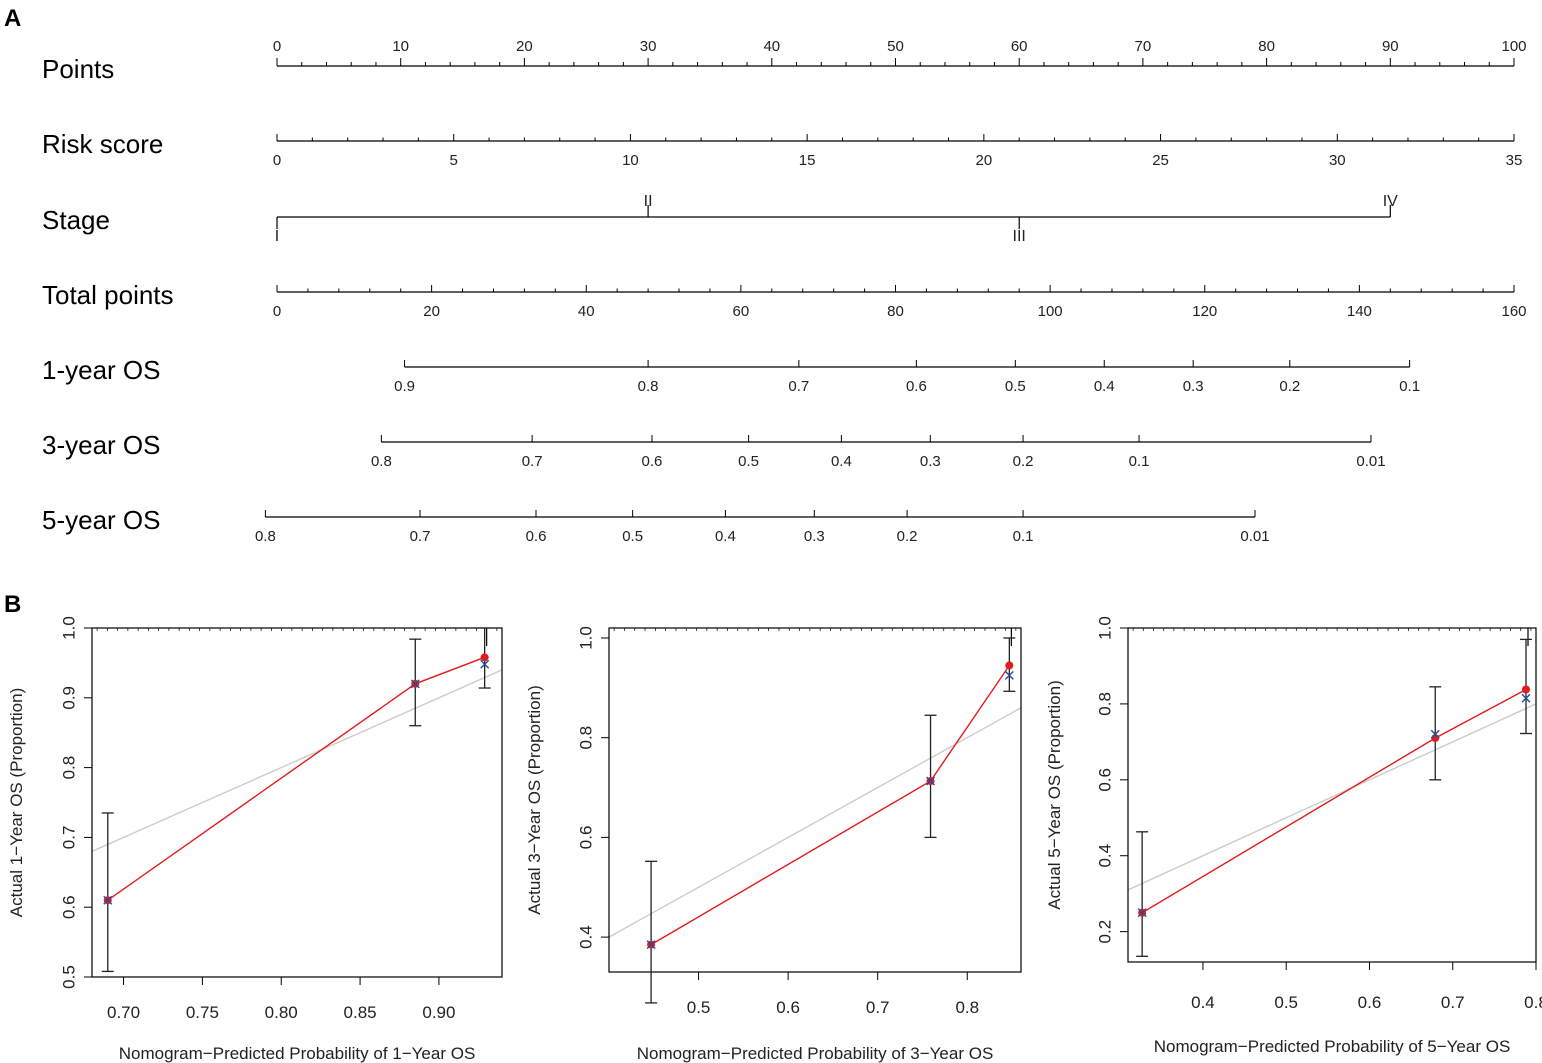 Image resolution: width=1542 pixels, height=1063 pixels. Describe the element at coordinates (101, 370) in the screenshot. I see `row-label: 1-year OS` at that location.